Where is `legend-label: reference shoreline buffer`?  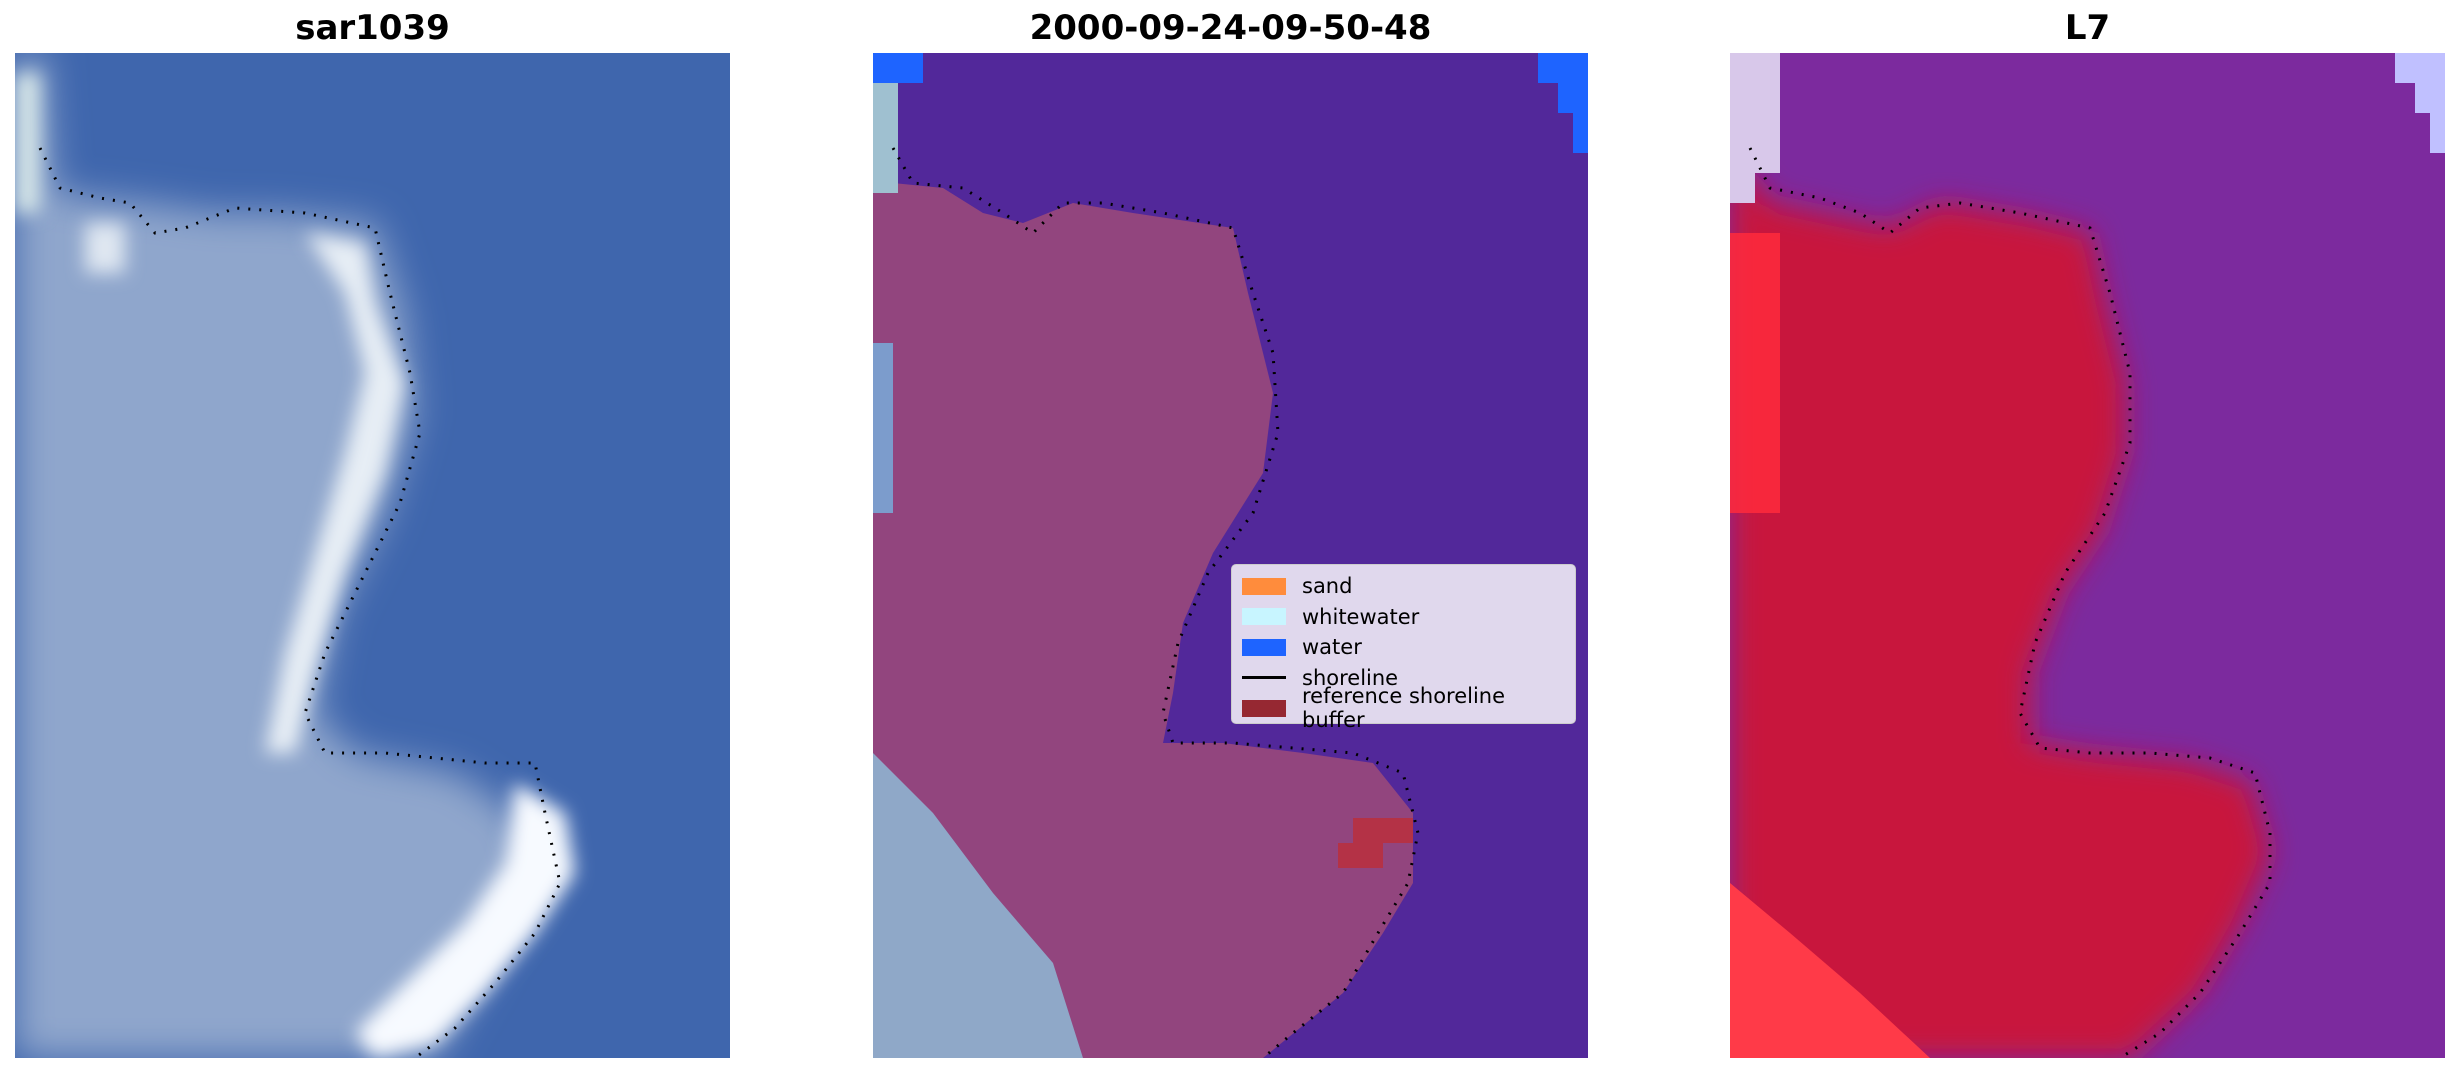 legend-label: reference shoreline buffer is located at coordinates (1404, 708).